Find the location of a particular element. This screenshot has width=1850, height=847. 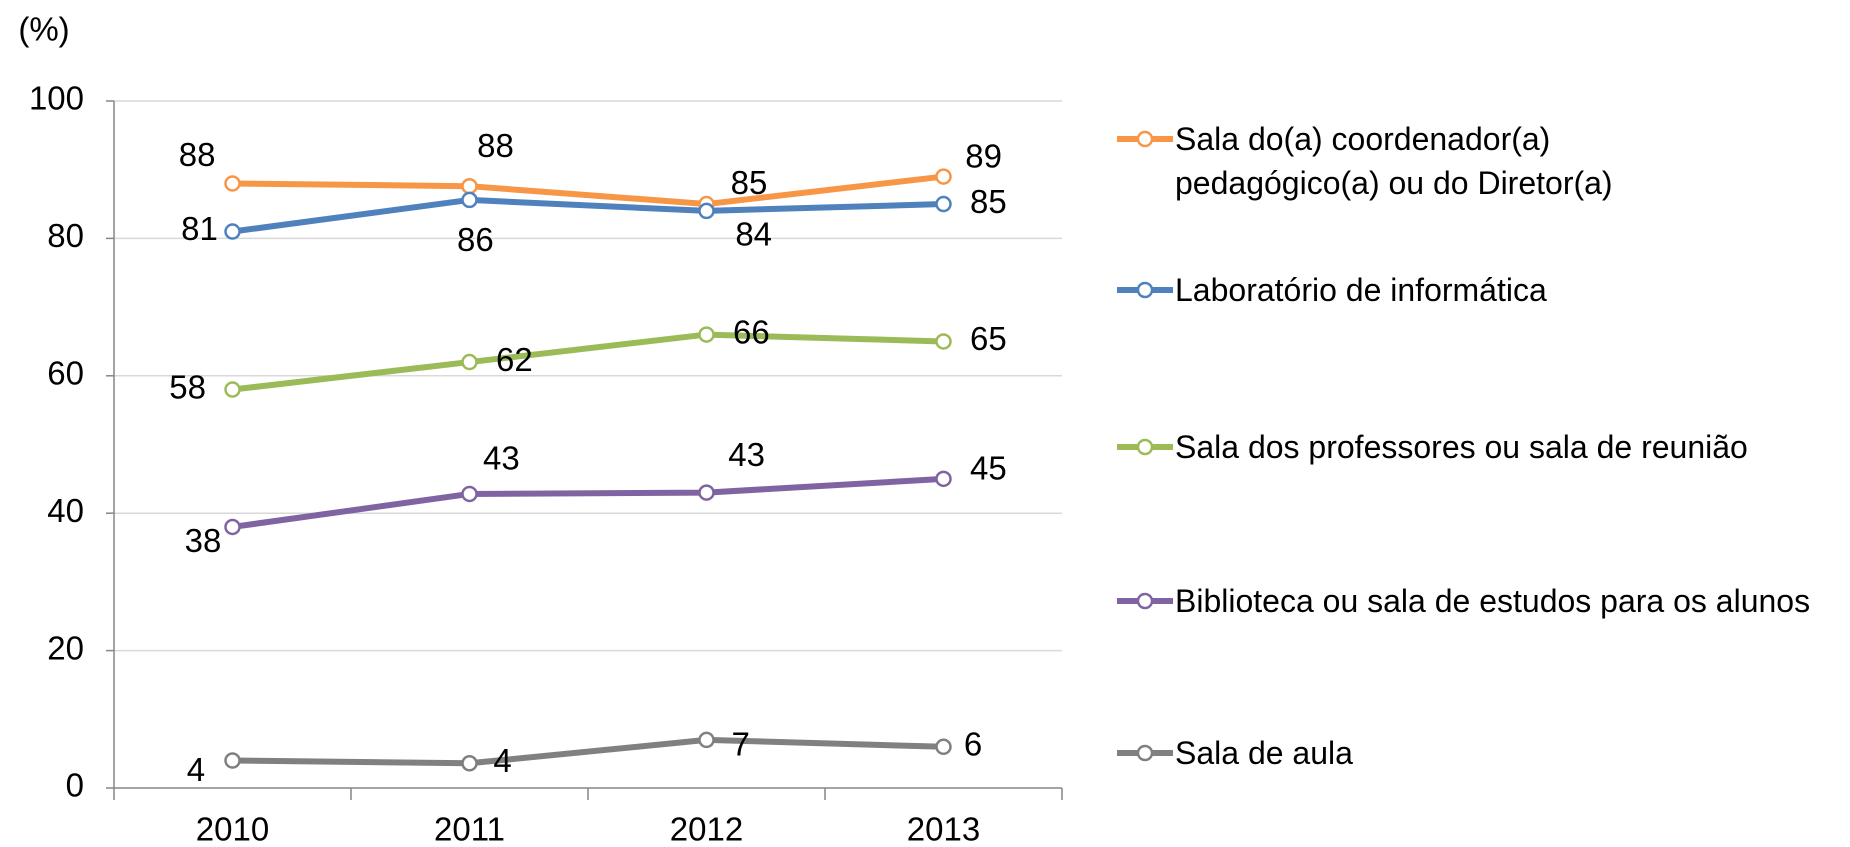

legend-label: Laboratório de informática is located at coordinates (1361, 290).